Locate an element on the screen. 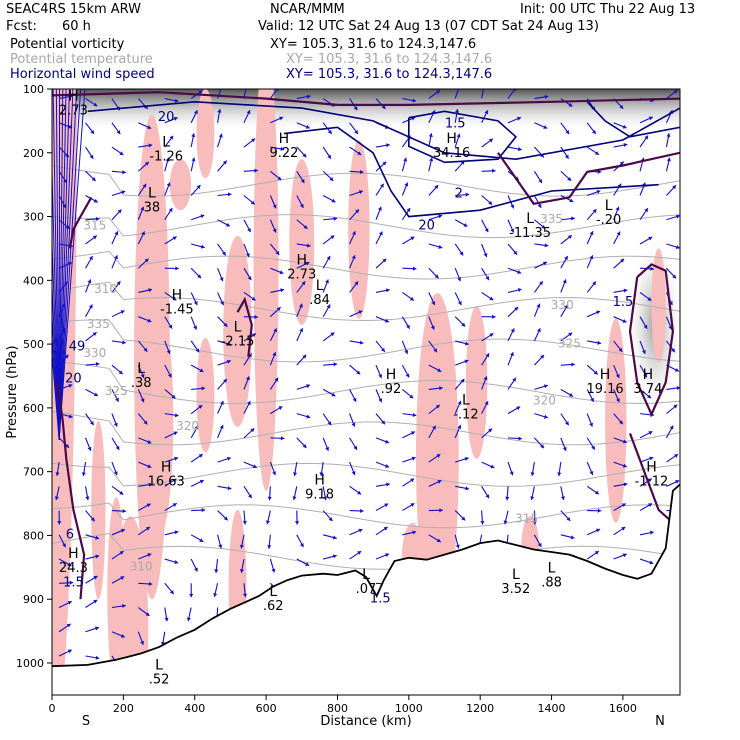  pv-extremum-value: .07 is located at coordinates (366, 589).